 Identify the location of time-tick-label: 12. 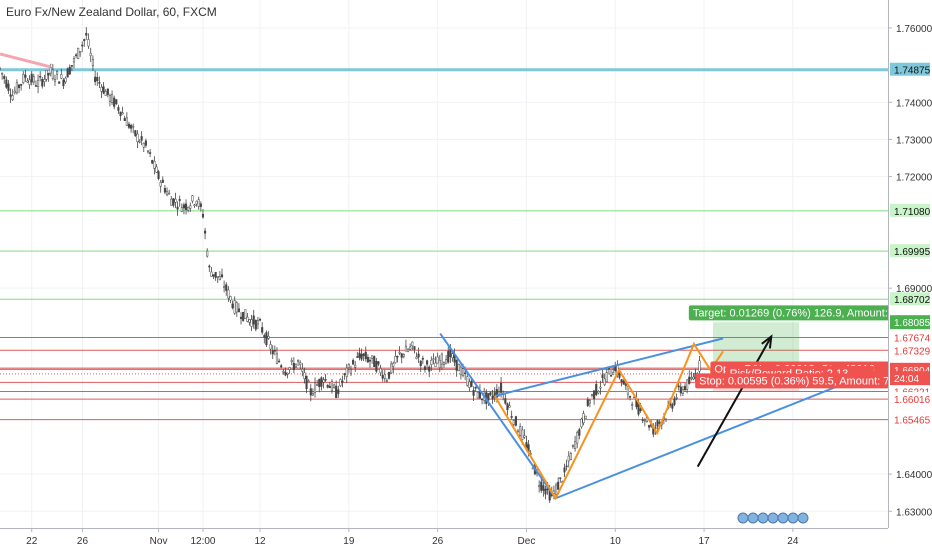
(260, 541).